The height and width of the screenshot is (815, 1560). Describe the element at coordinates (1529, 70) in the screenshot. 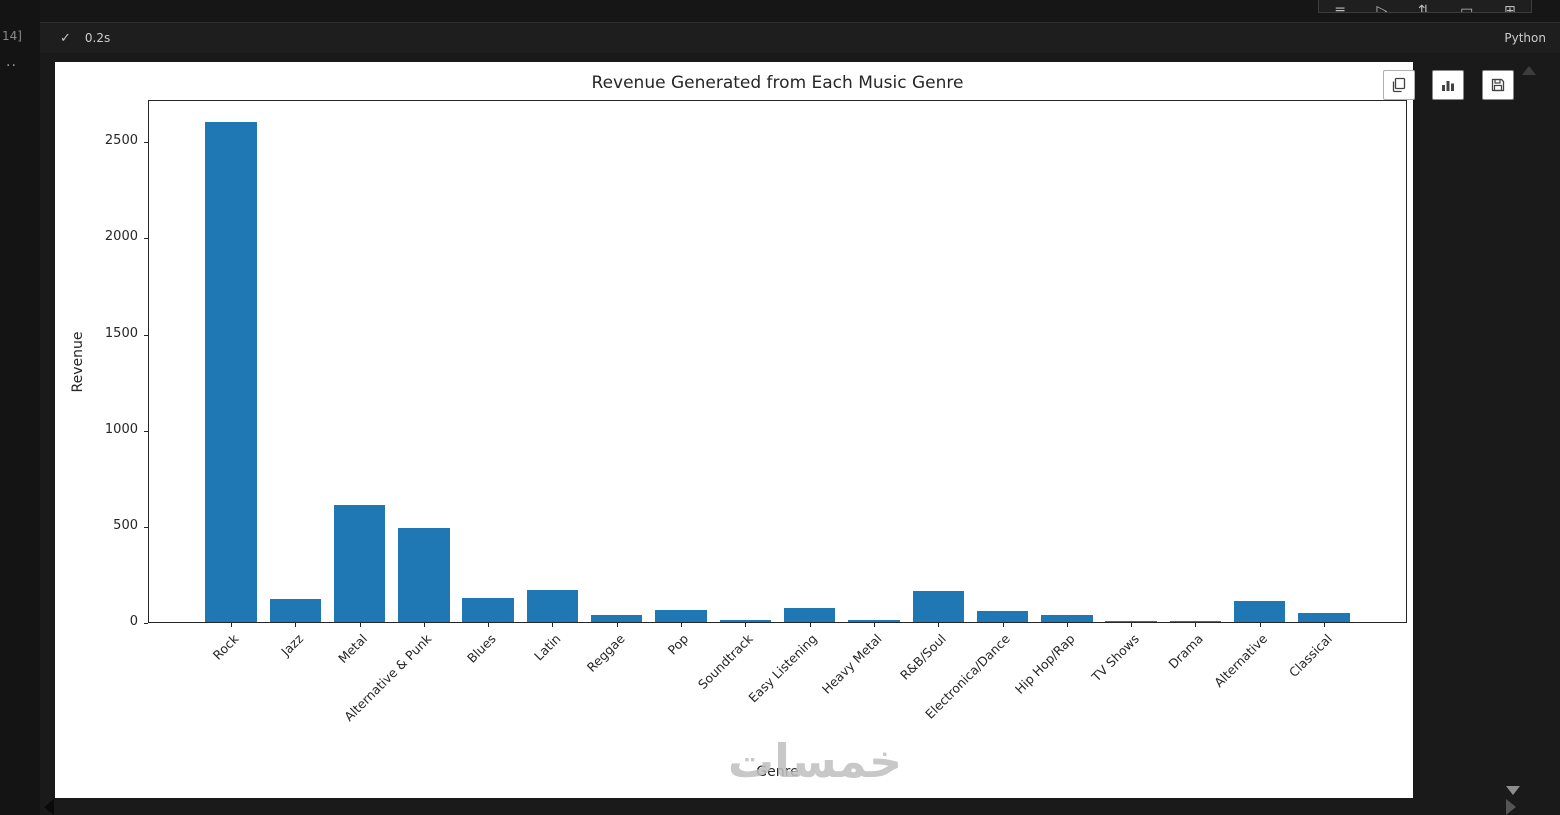

I see `scroll-up-arrow-icon` at that location.